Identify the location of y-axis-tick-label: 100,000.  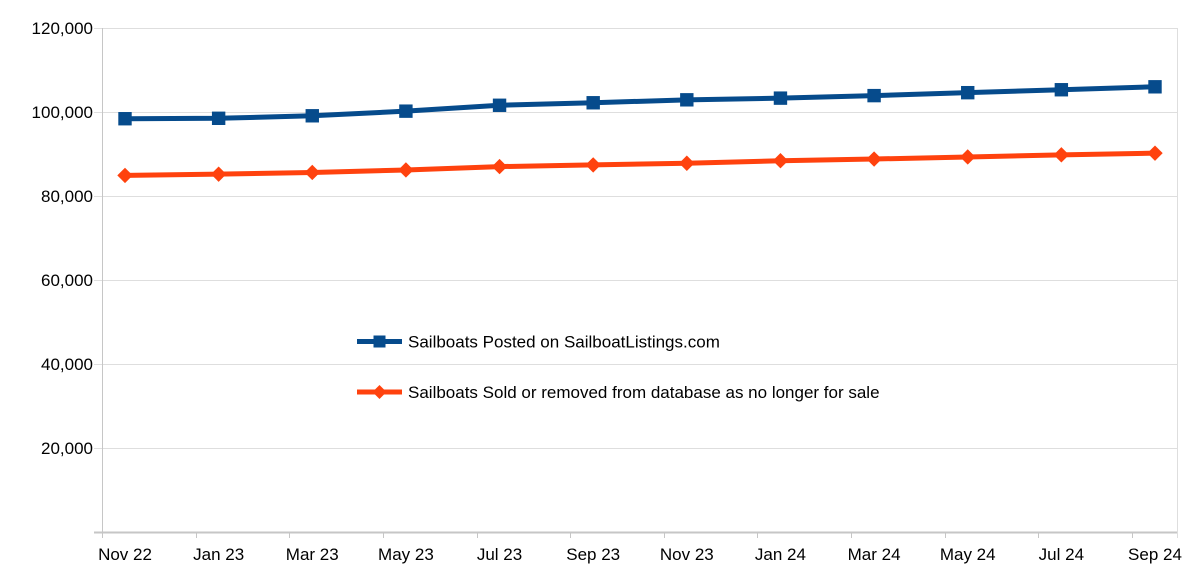
(62, 112).